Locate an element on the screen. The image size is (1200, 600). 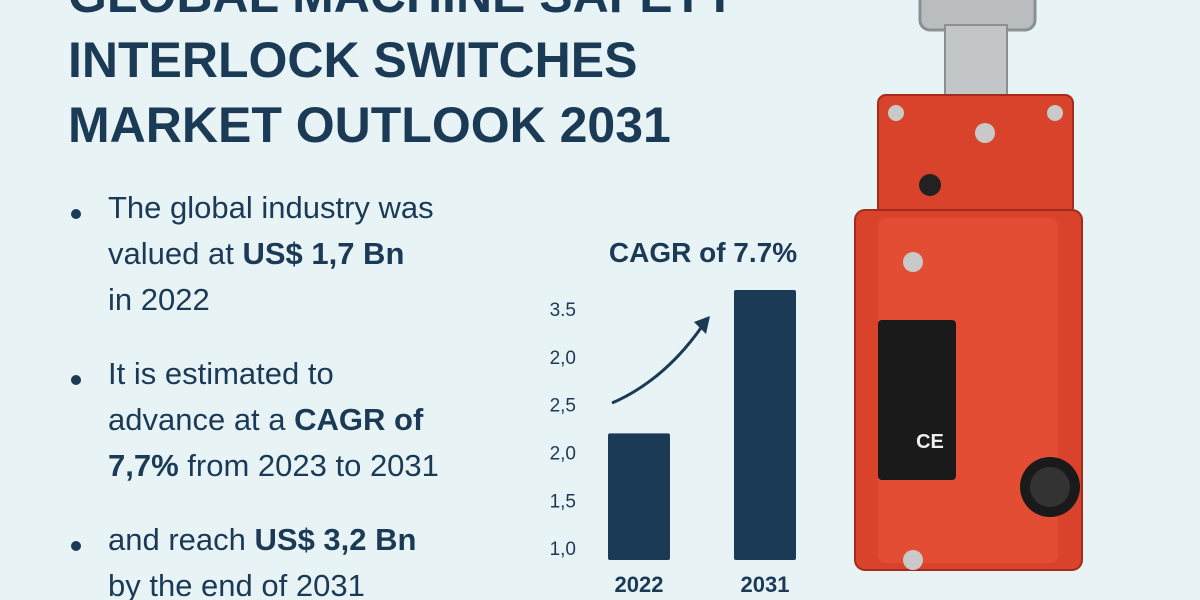
trend-arrow is located at coordinates (658, 364).